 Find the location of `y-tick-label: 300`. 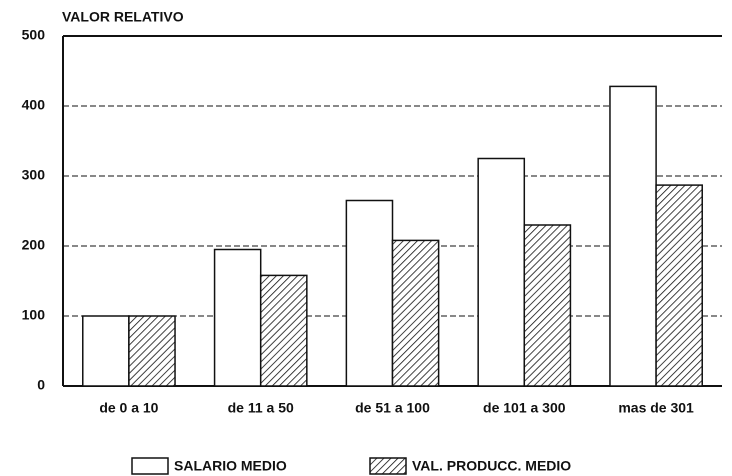

y-tick-label: 300 is located at coordinates (34, 175).